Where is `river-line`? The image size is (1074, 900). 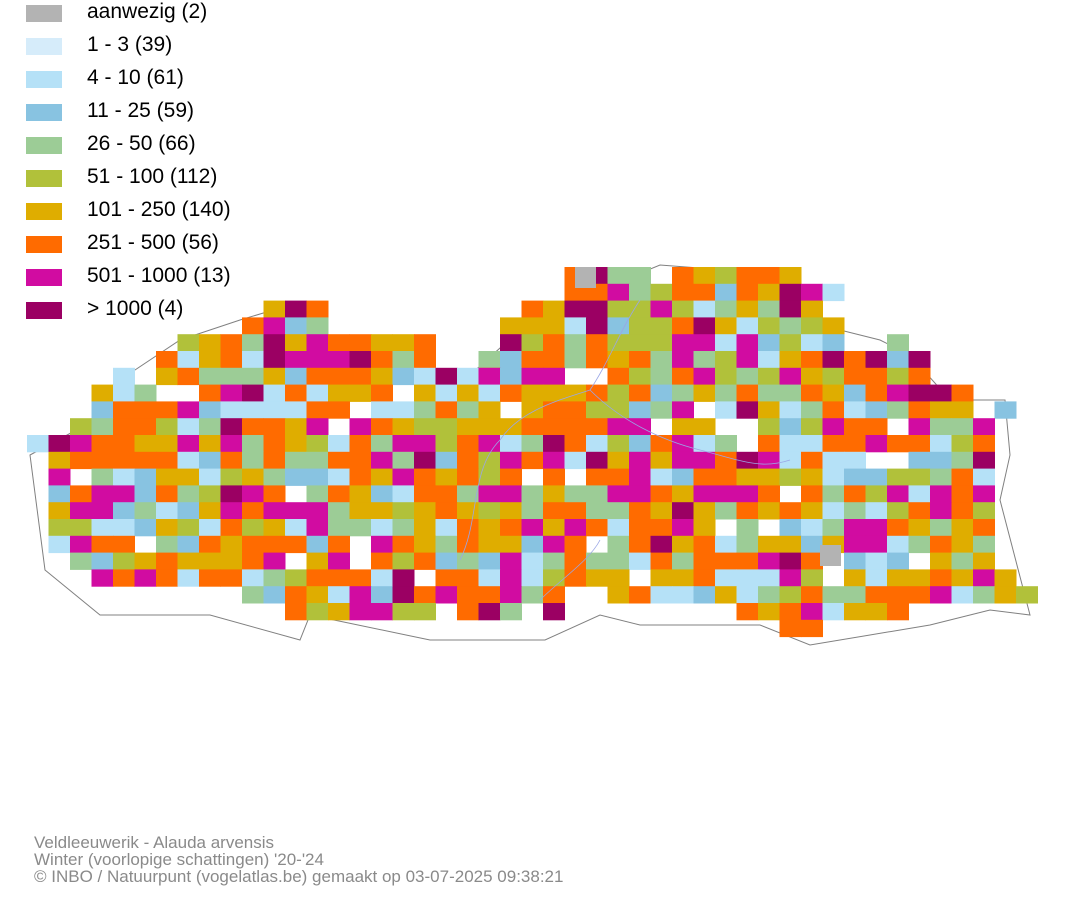 river-line is located at coordinates (570, 570).